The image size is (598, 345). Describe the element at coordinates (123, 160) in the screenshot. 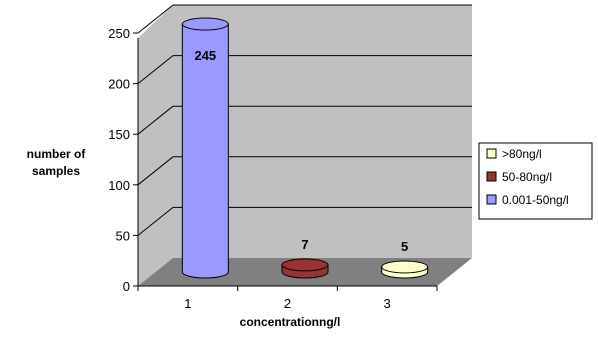

I see `y-ticks: 0 50 100 150 200 250` at that location.